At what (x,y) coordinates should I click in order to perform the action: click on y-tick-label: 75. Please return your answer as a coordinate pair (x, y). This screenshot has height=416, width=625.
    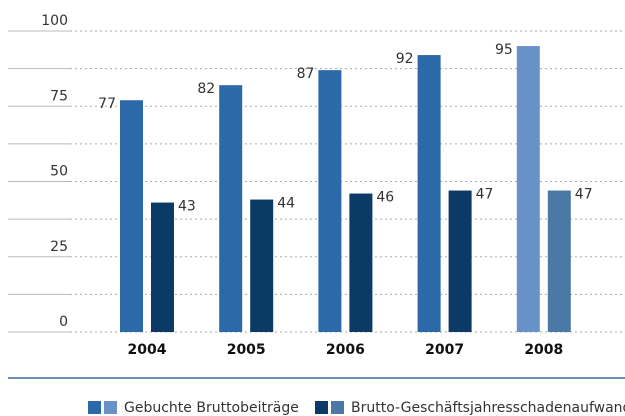
    Looking at the image, I should click on (59, 96).